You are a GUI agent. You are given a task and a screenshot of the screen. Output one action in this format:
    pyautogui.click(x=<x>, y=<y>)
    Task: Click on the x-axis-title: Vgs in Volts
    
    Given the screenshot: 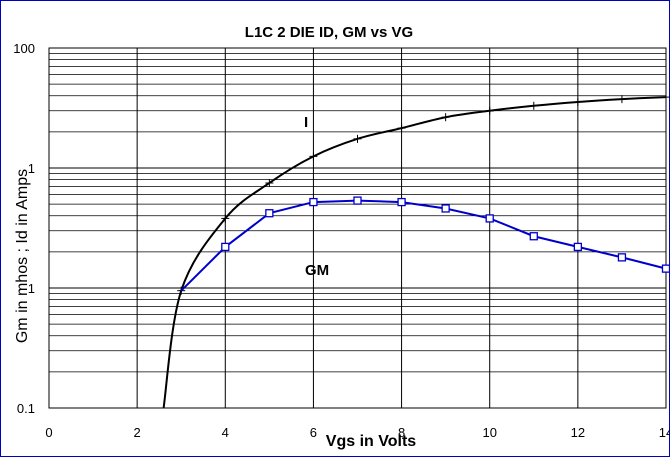 What is the action you would take?
    pyautogui.click(x=371, y=441)
    